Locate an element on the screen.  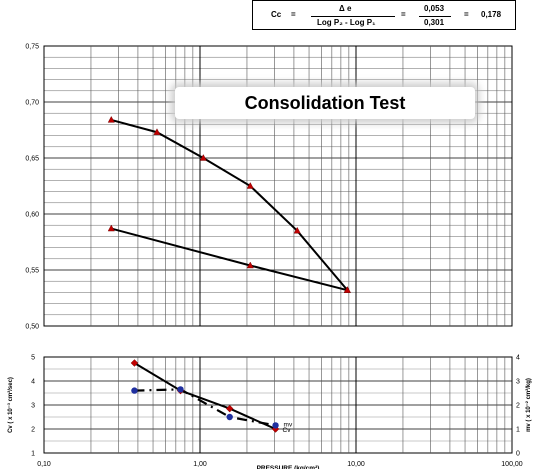
y-tick-label: 0,60 is located at coordinates (32, 215).